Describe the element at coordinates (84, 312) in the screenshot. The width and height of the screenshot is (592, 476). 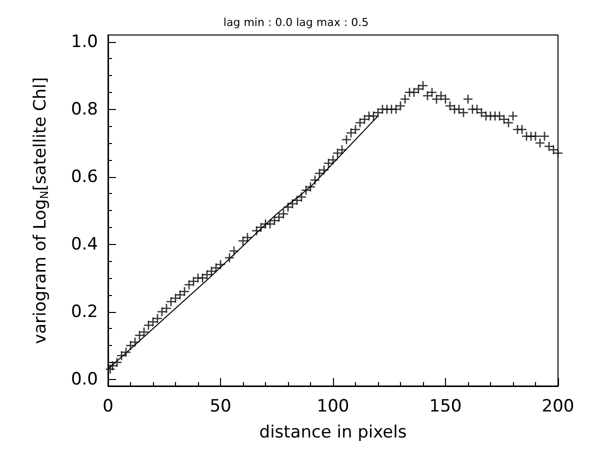
I see `y-tick-label: 0.2` at that location.